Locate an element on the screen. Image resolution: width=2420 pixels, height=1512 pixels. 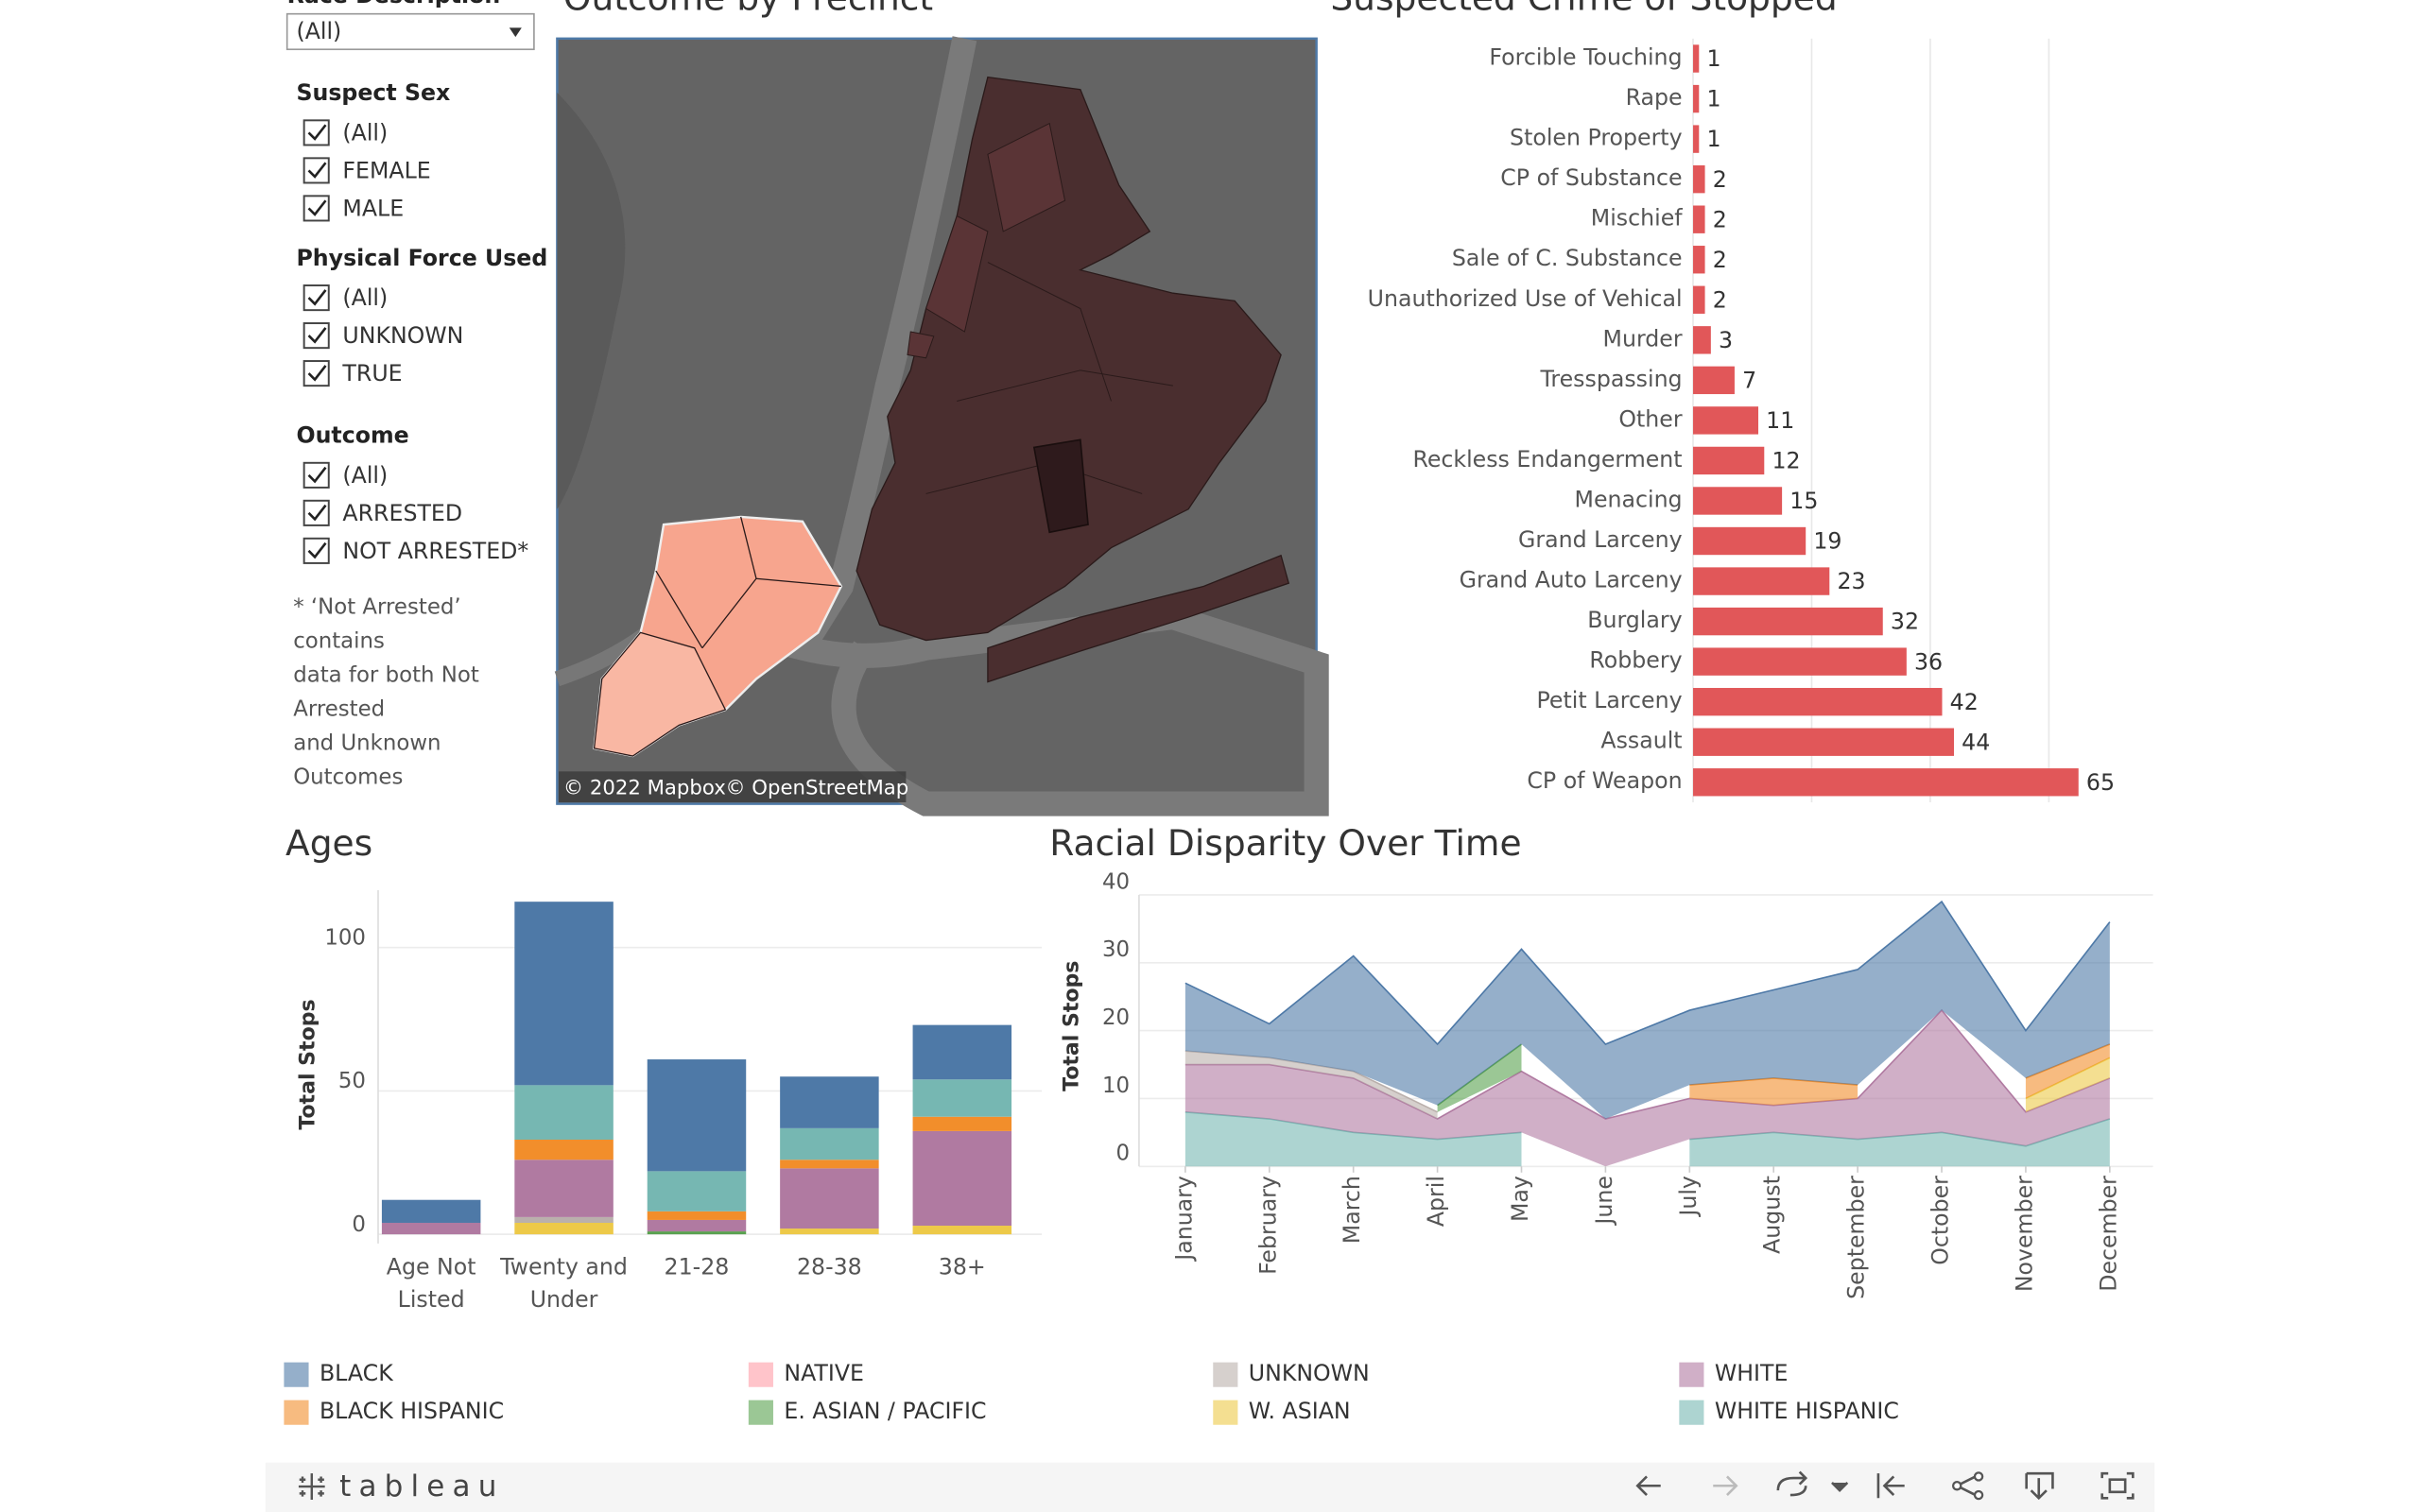
y-tick-label: 0 is located at coordinates (1123, 1154).